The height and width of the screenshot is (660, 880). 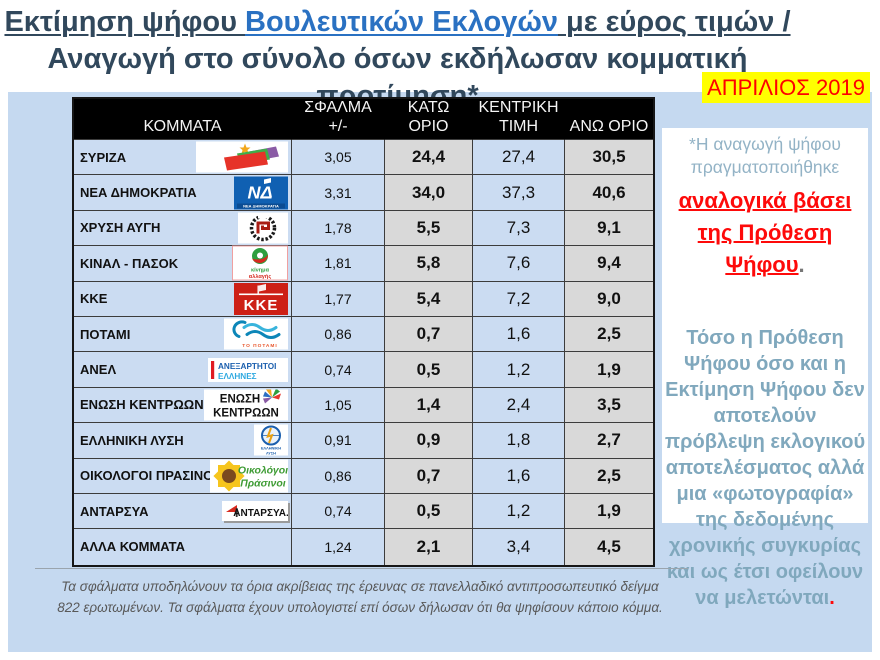 I want to click on syriza-flags-icon, so click(x=242, y=157).